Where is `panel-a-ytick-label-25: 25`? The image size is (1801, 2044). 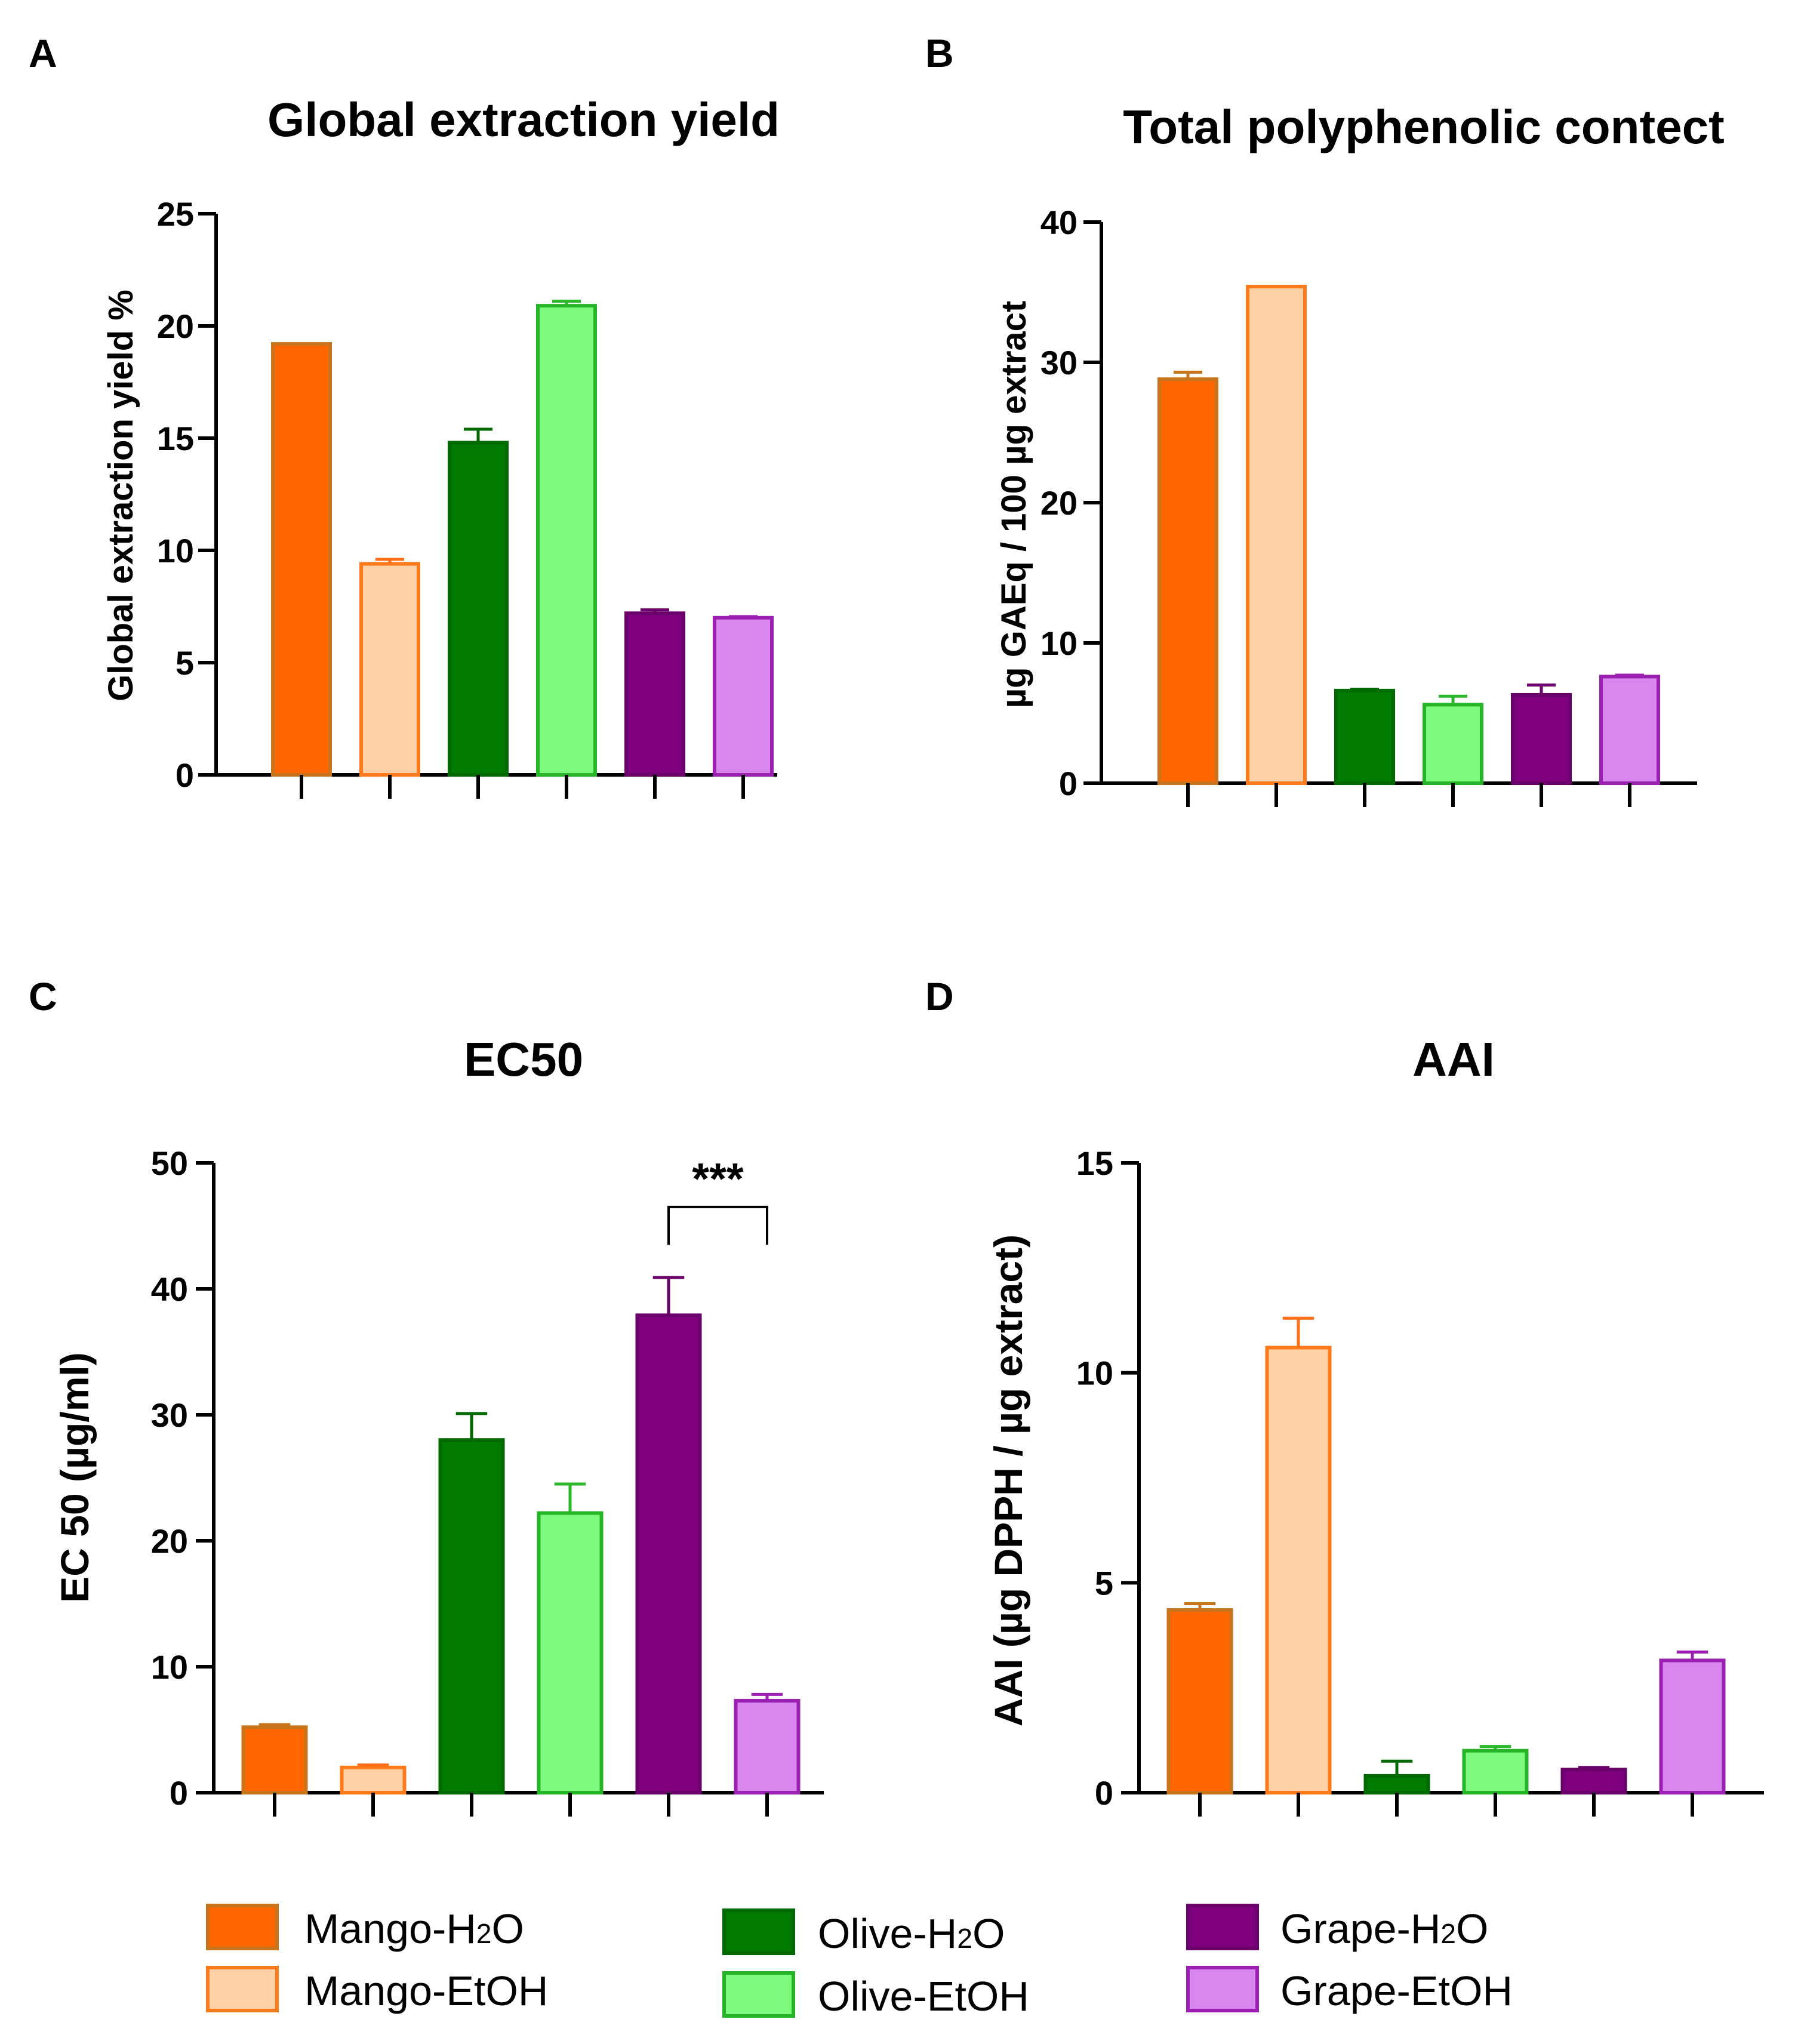
panel-a-ytick-label-25: 25 is located at coordinates (175, 214).